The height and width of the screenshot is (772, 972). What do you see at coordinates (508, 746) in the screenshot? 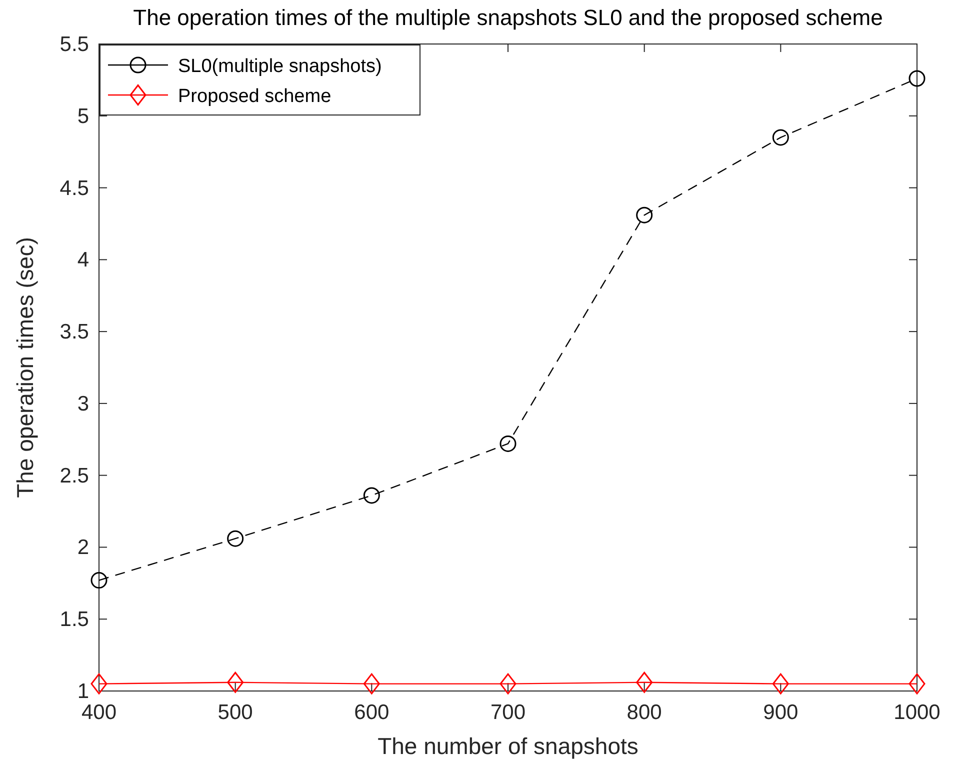
I see `x-axis-title: The number of snapshots` at bounding box center [508, 746].